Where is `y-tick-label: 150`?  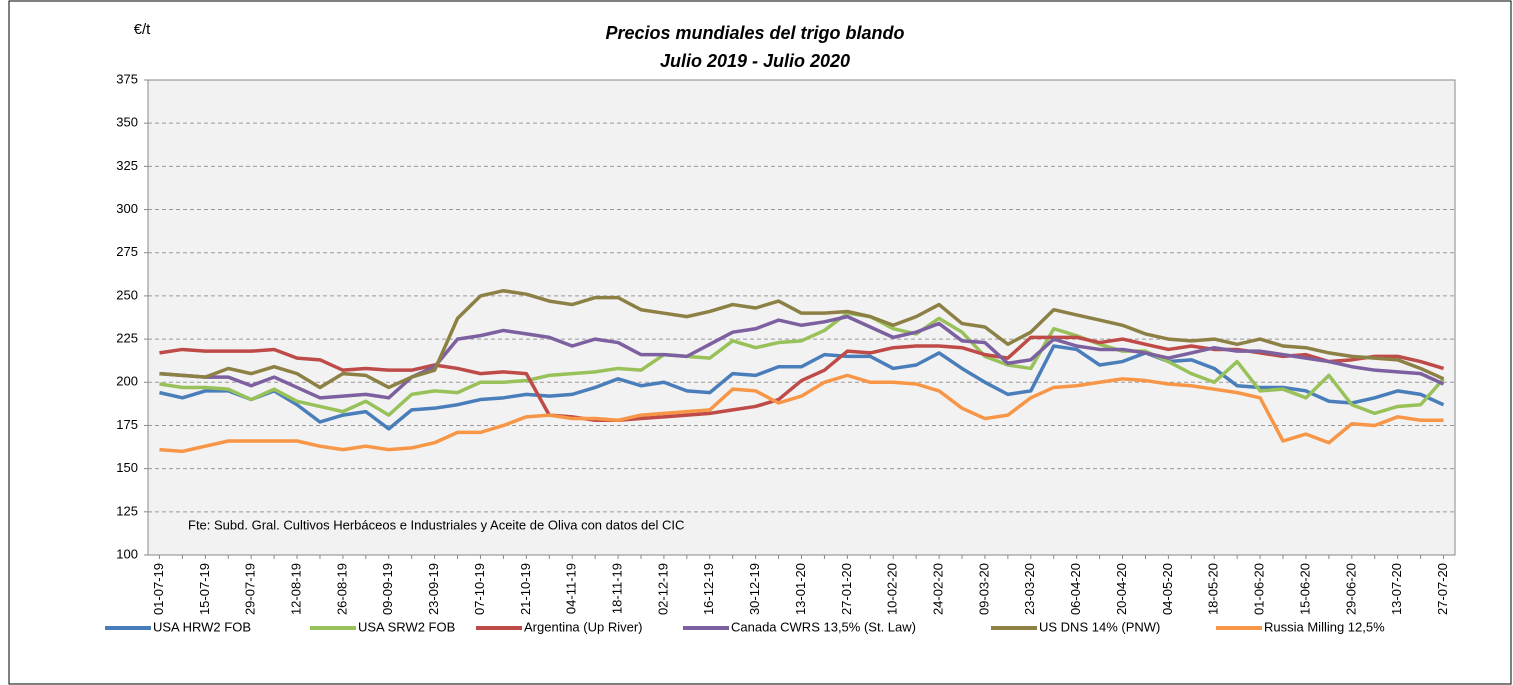
y-tick-label: 150 is located at coordinates (127, 467).